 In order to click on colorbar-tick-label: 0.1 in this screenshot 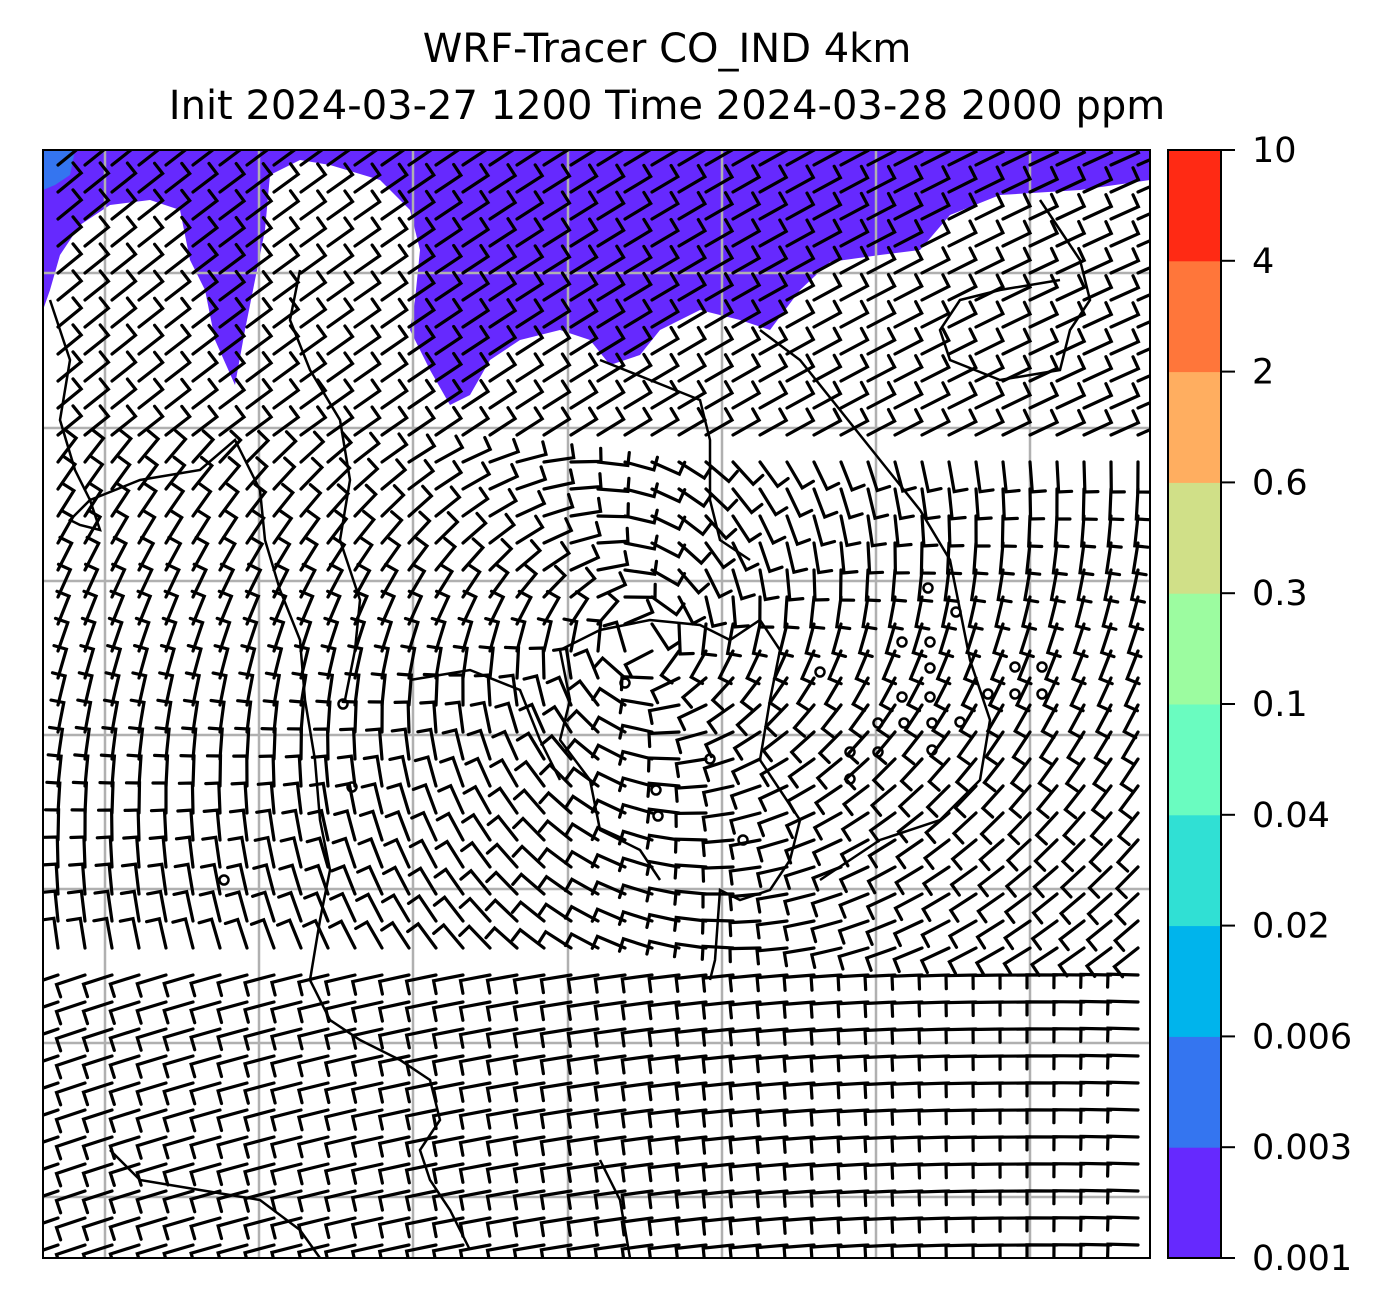, I will do `click(1280, 705)`.